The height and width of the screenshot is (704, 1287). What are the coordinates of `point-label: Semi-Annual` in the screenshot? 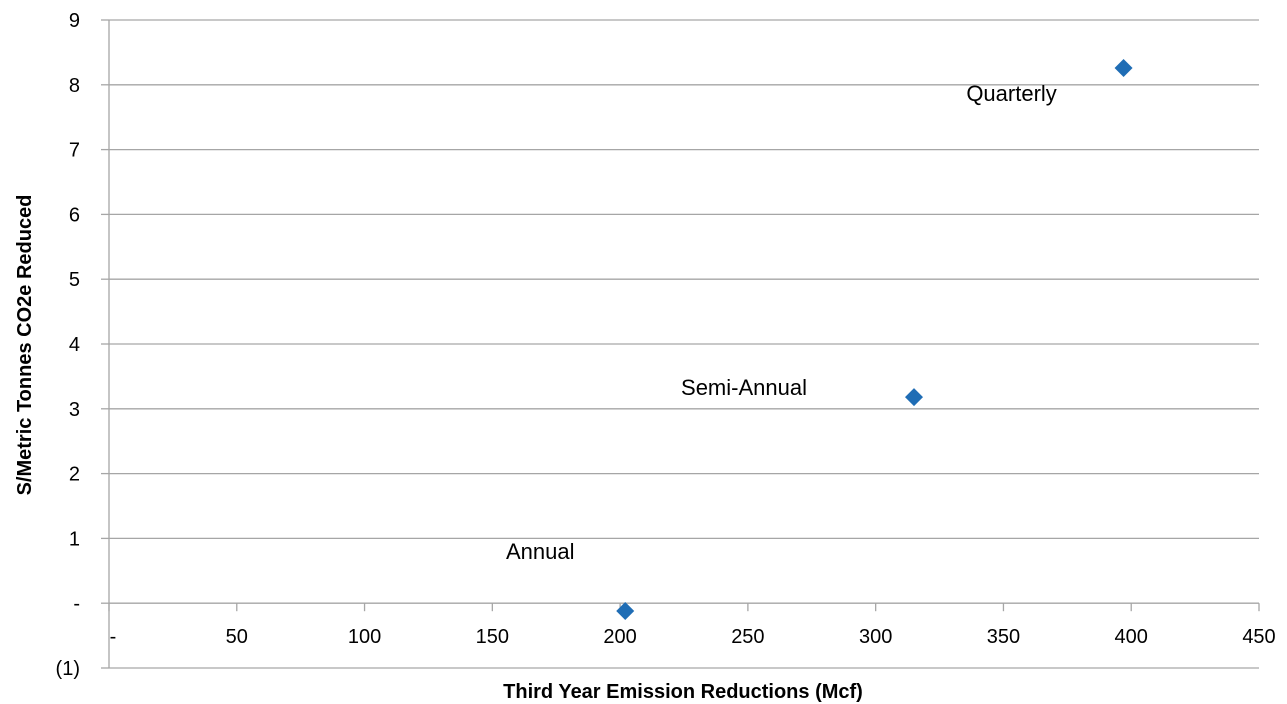 It's located at (744, 387).